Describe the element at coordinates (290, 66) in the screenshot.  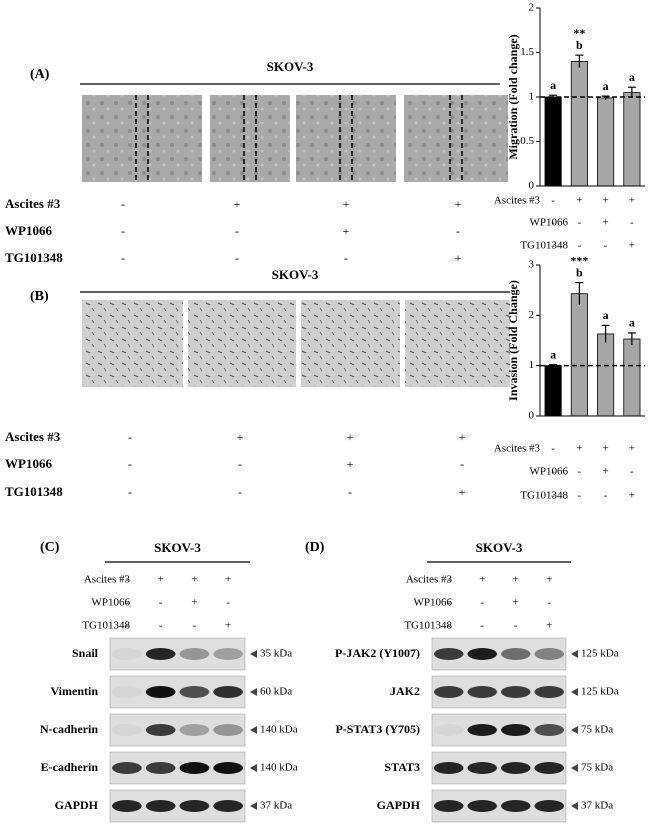
I see `panel-title: SKOV-3` at that location.